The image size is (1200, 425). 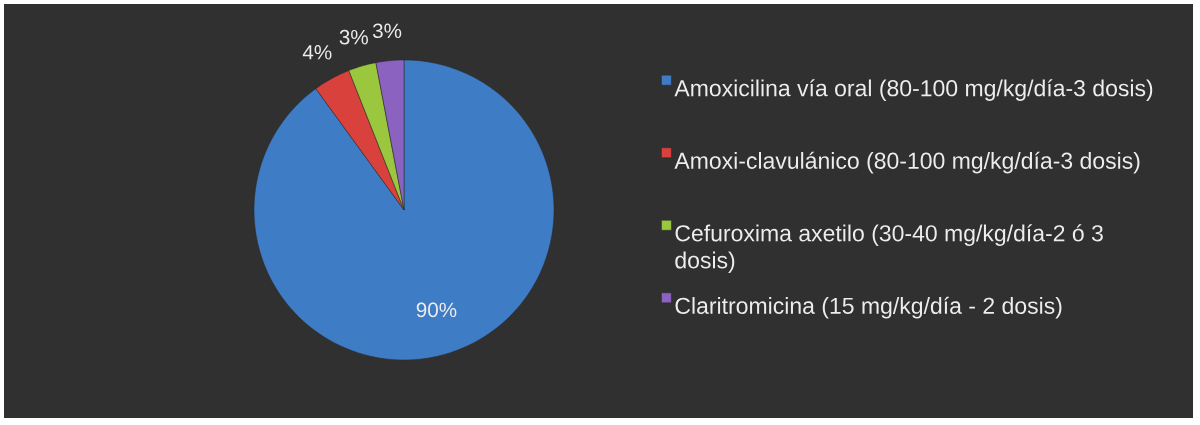 I want to click on legend-label: Amoxicilina vía oral (80-100 mg/kg/día-3 dosis), so click(x=913, y=90).